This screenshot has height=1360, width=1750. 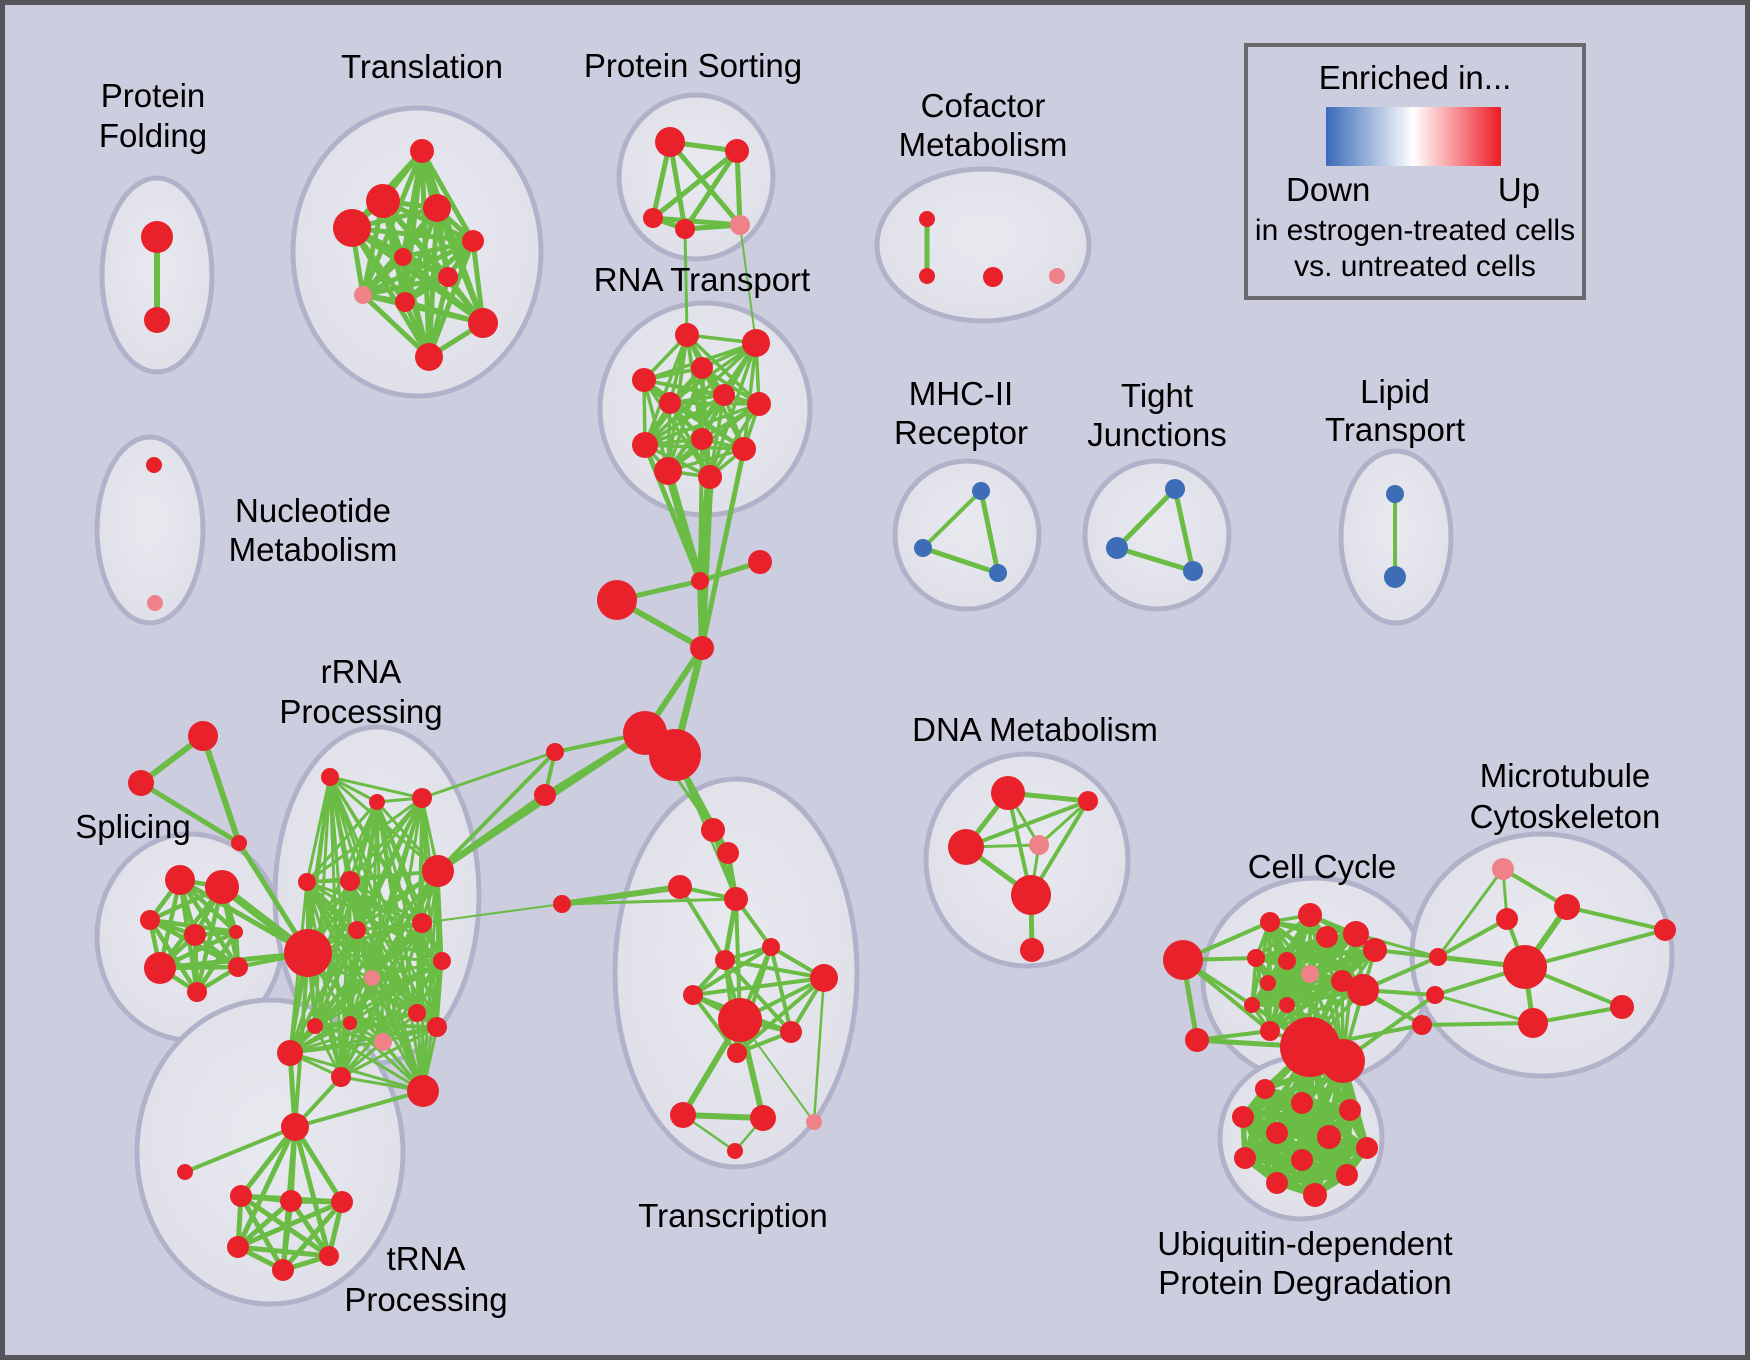 I want to click on node-n1, so click(x=154, y=465).